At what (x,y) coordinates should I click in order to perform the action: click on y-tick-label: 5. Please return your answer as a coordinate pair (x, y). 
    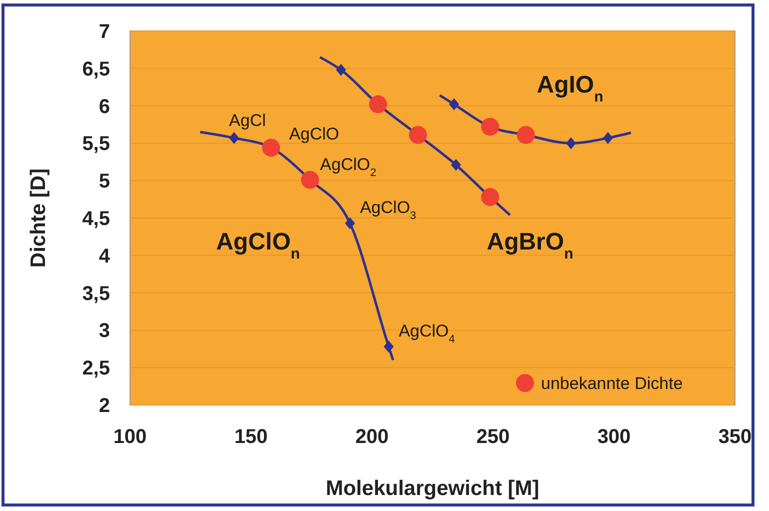
    Looking at the image, I should click on (104, 181).